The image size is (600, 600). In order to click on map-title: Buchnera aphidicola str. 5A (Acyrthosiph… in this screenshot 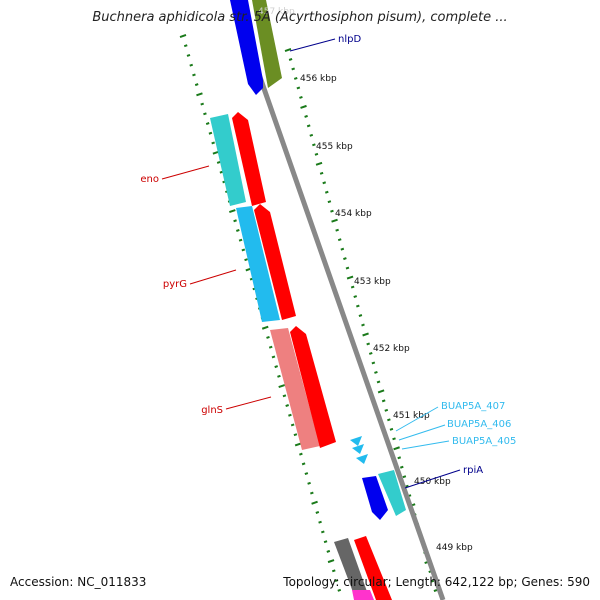, I will do `click(300, 17)`.